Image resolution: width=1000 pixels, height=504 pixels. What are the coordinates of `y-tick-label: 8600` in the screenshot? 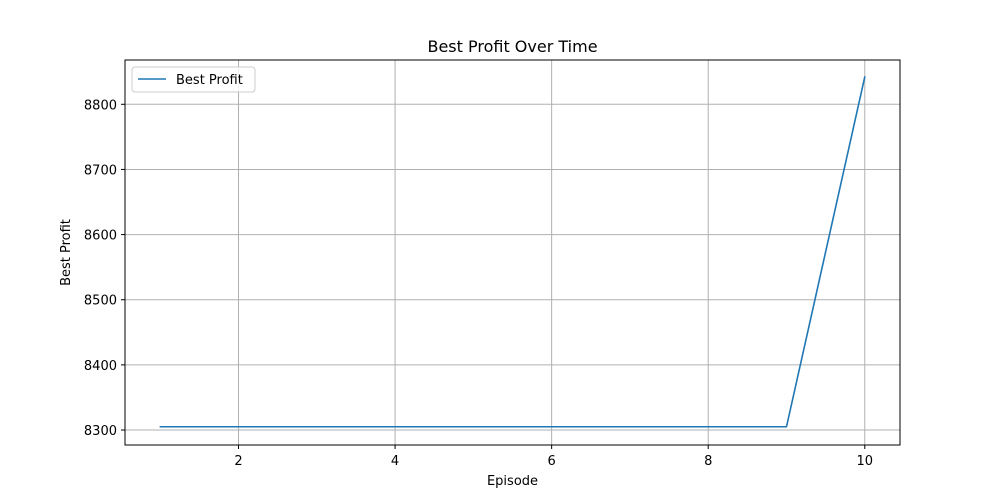 It's located at (100, 236).